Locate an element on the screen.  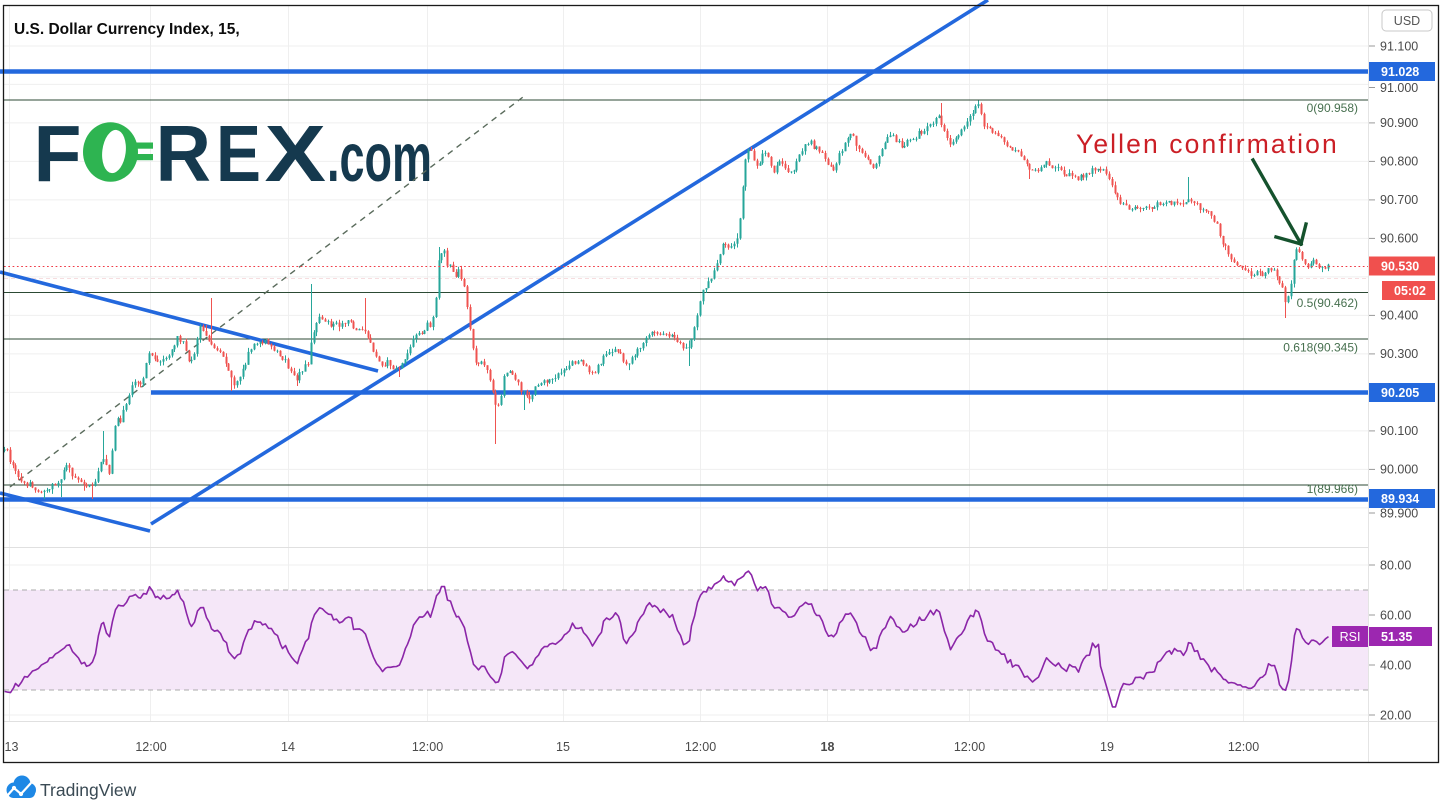
svg-text: 90.205 is located at coordinates (1400, 393).